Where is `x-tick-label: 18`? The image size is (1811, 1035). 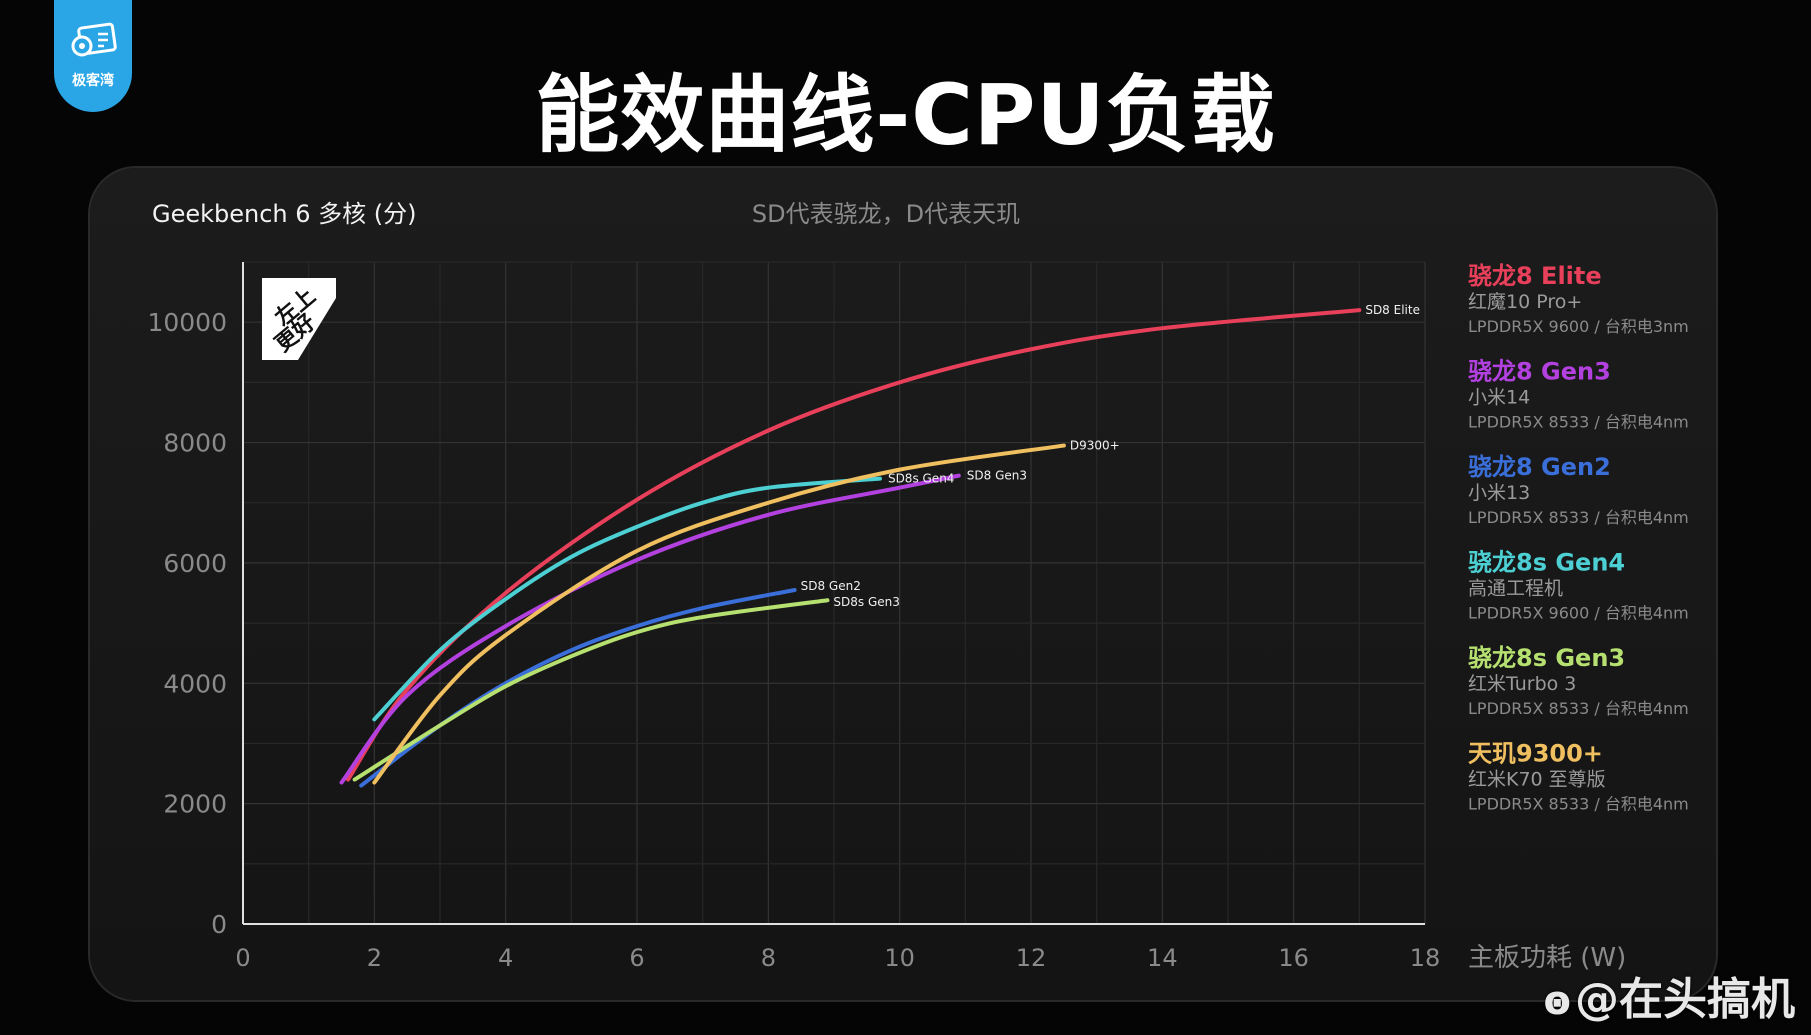
x-tick-label: 18 is located at coordinates (1425, 958).